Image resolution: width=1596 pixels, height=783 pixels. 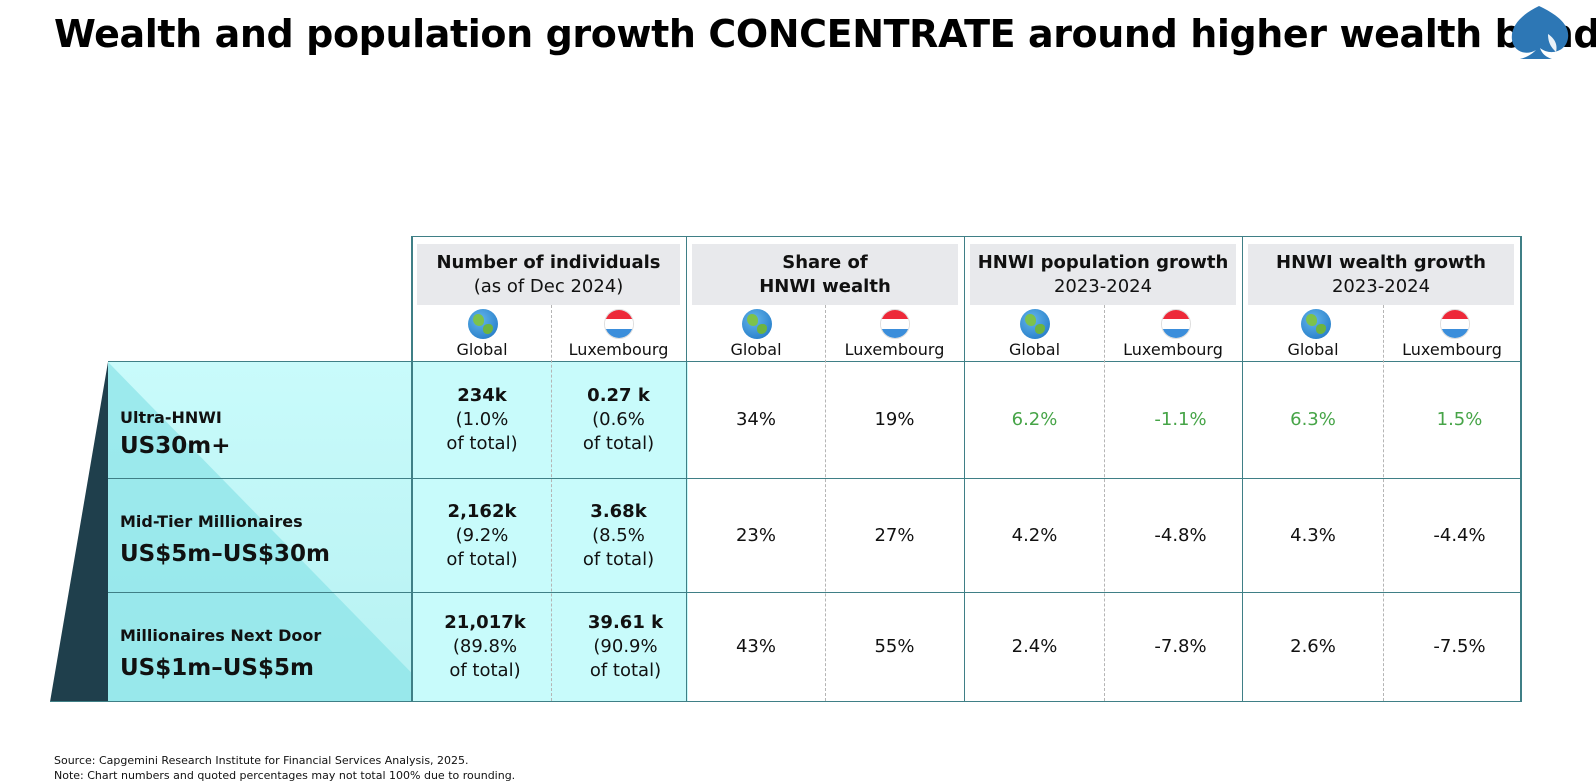 I want to click on band-name: Ultra-HNWI, so click(x=171, y=417).